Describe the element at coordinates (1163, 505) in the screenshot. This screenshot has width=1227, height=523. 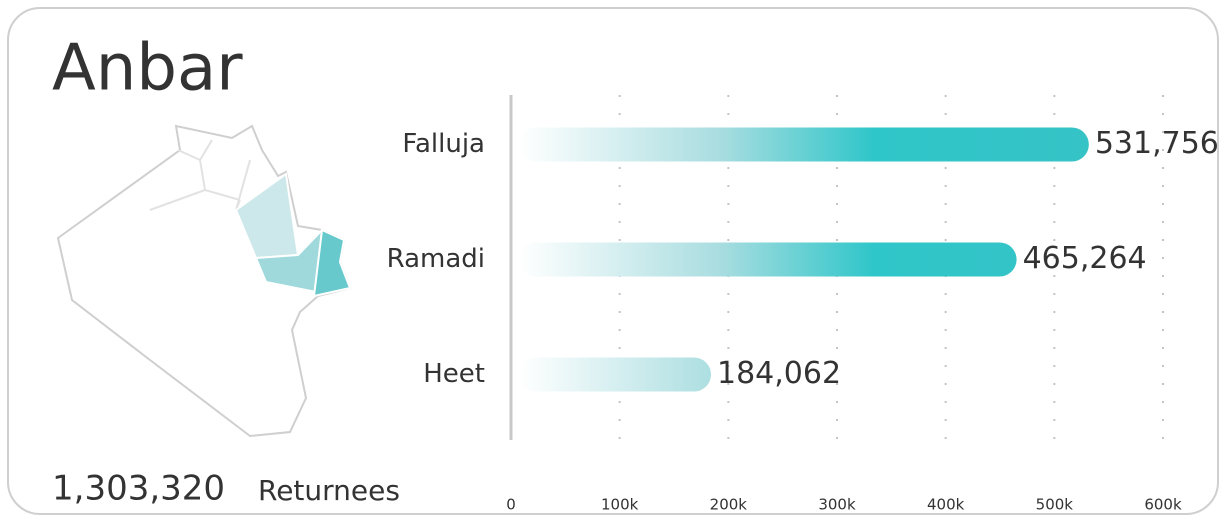
I see `x-tick-label: 600k` at that location.